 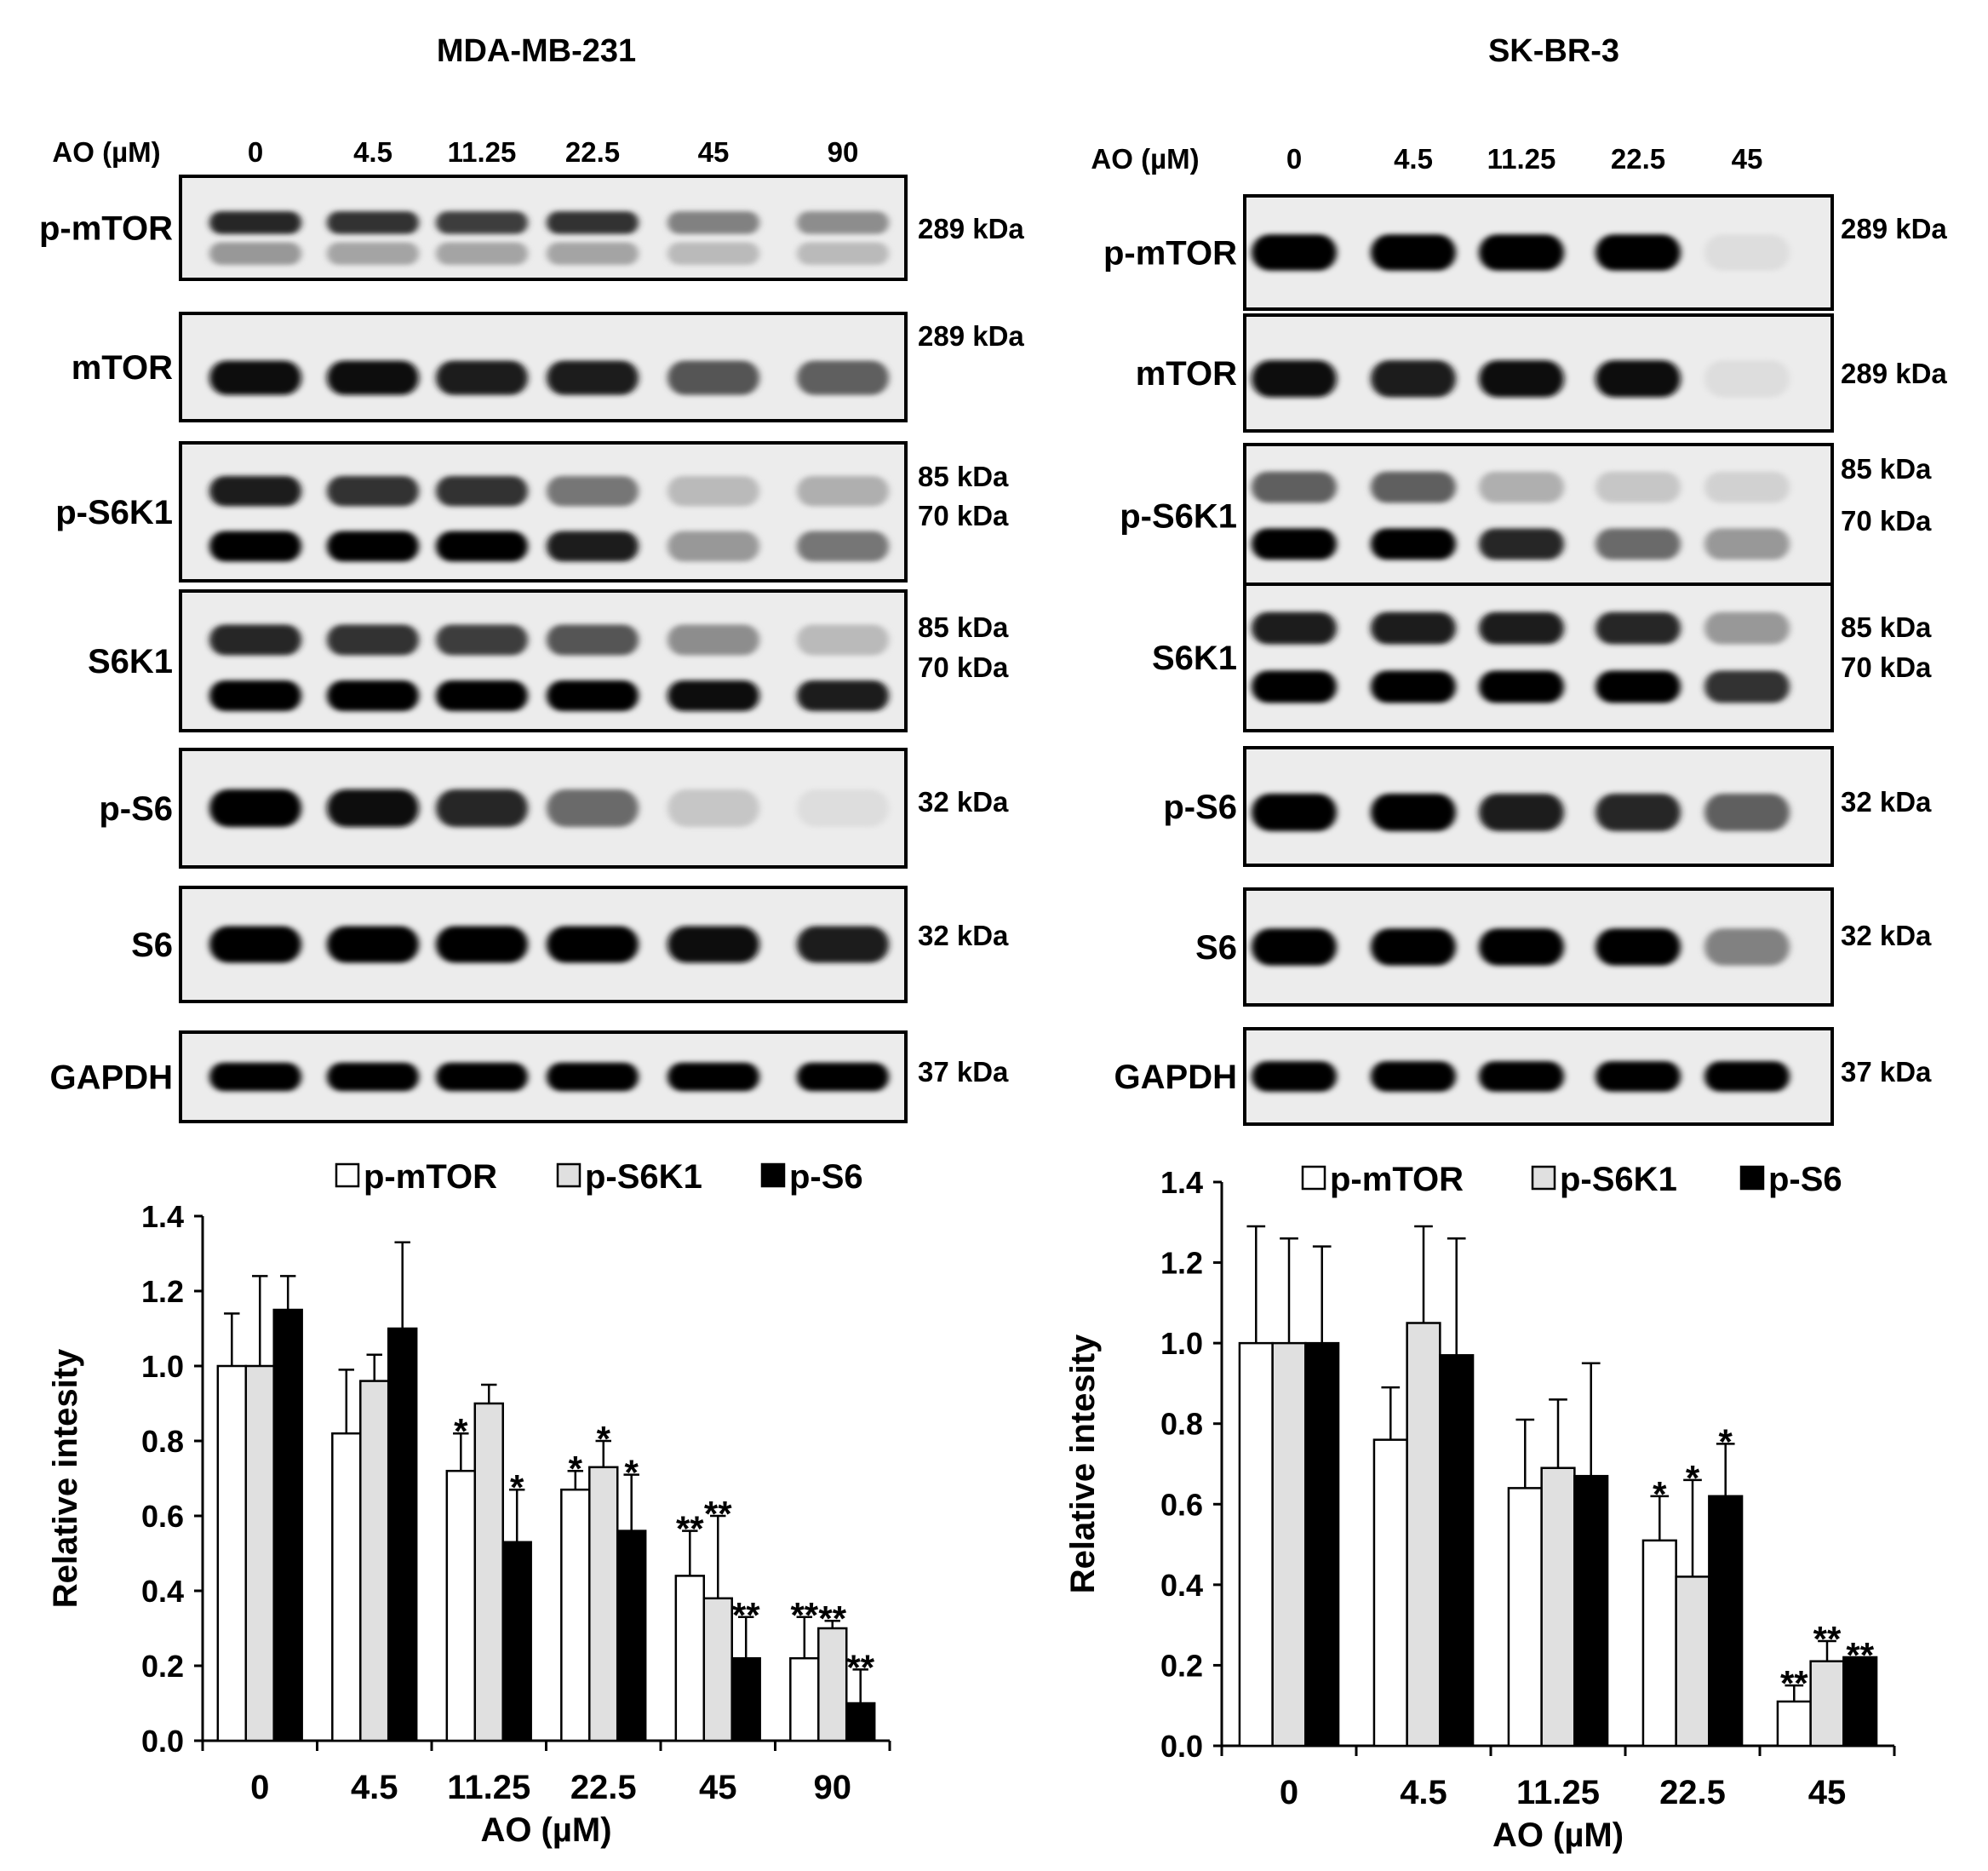 What do you see at coordinates (162, 1366) in the screenshot?
I see `y-tick-label: 1.0` at bounding box center [162, 1366].